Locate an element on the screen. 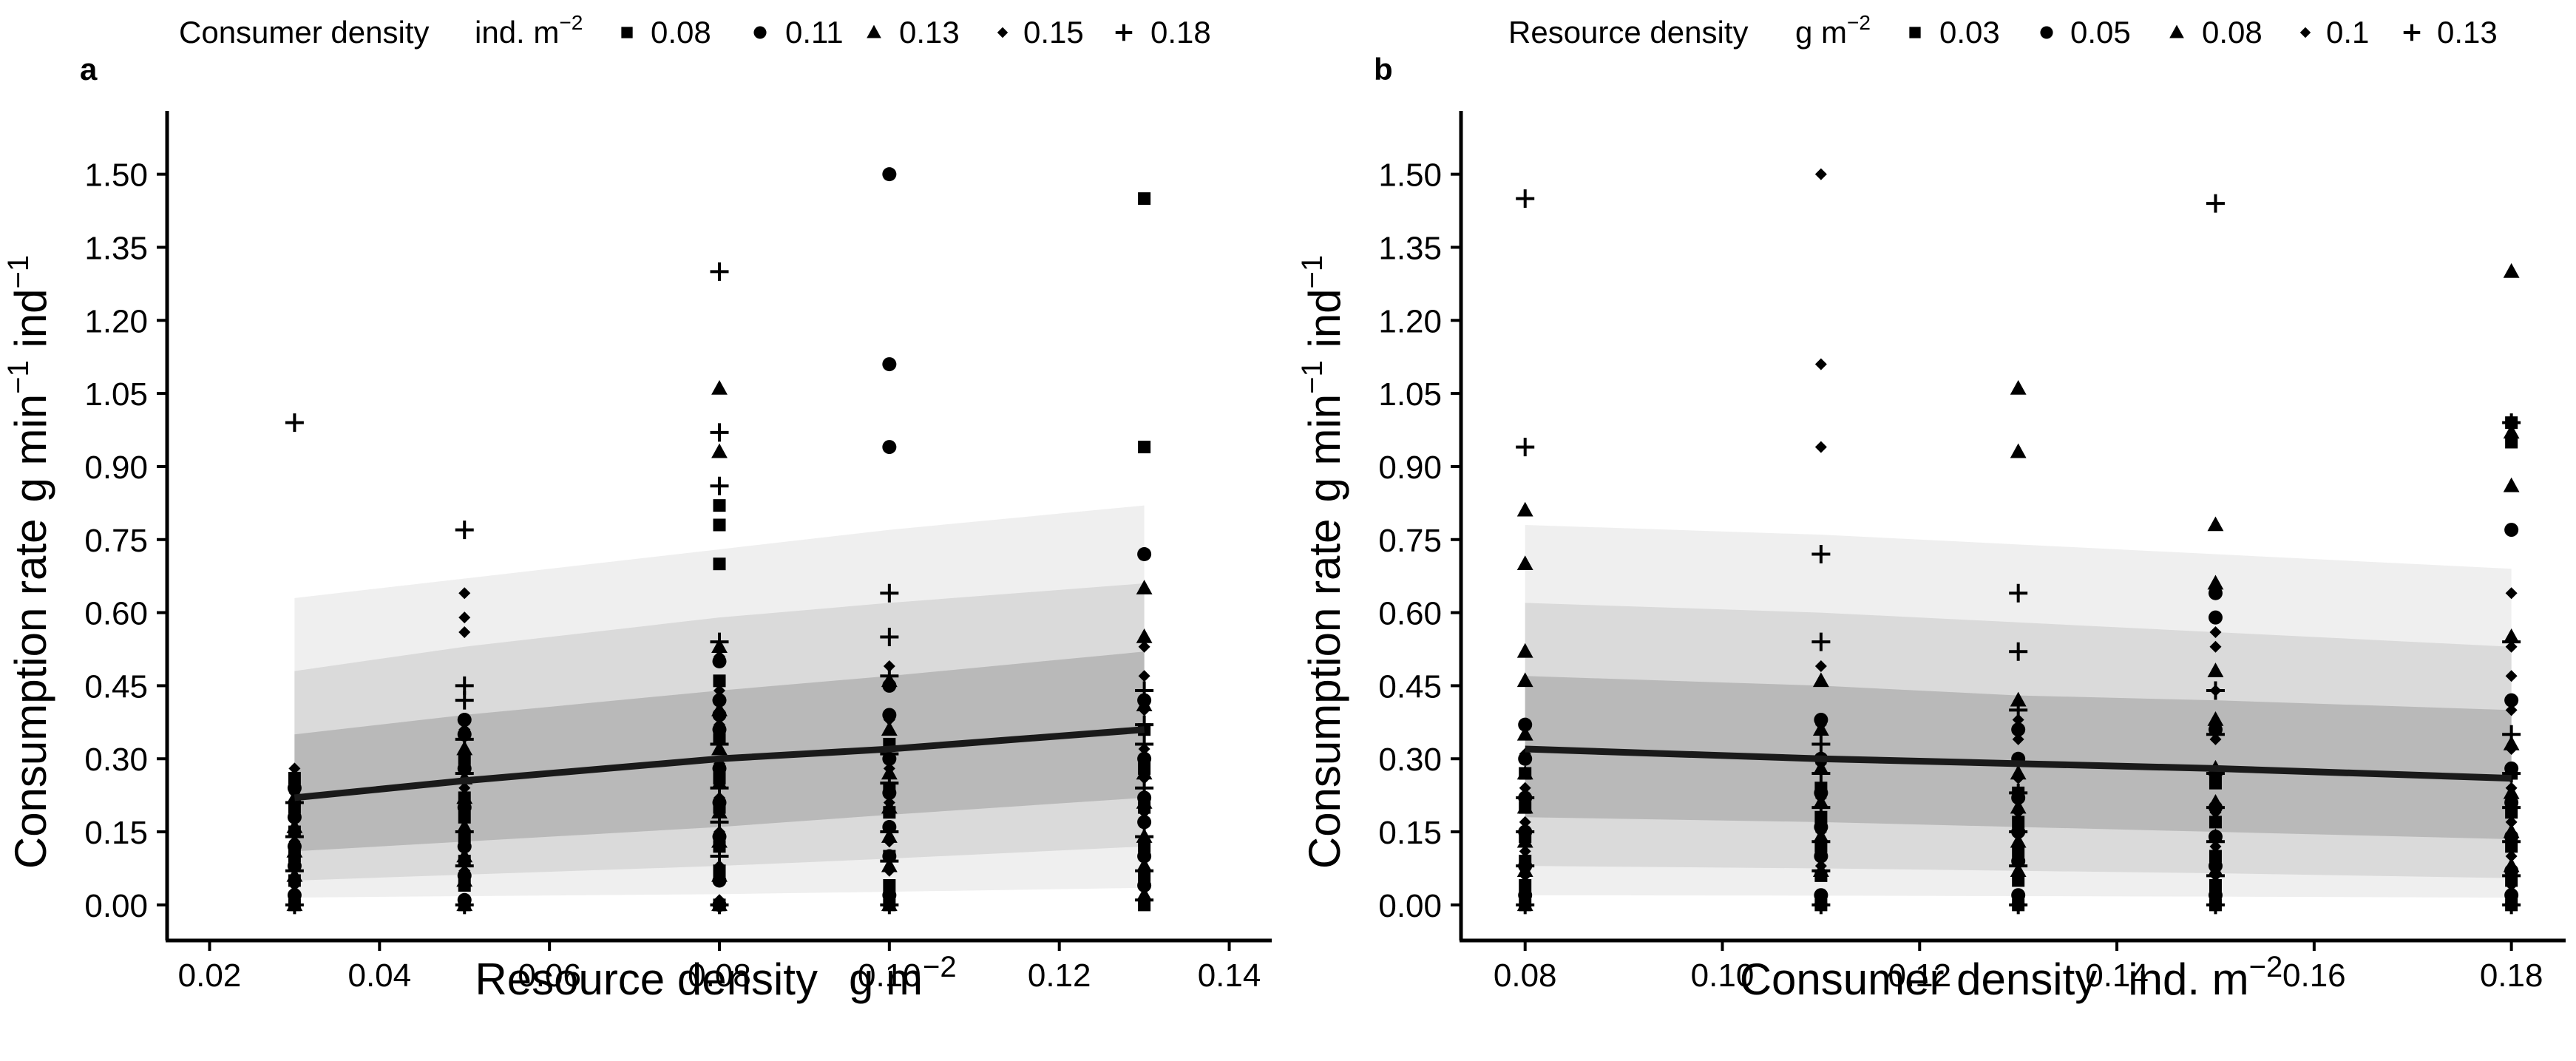  y-tick-label-a-7: 1.05 is located at coordinates (116, 395).